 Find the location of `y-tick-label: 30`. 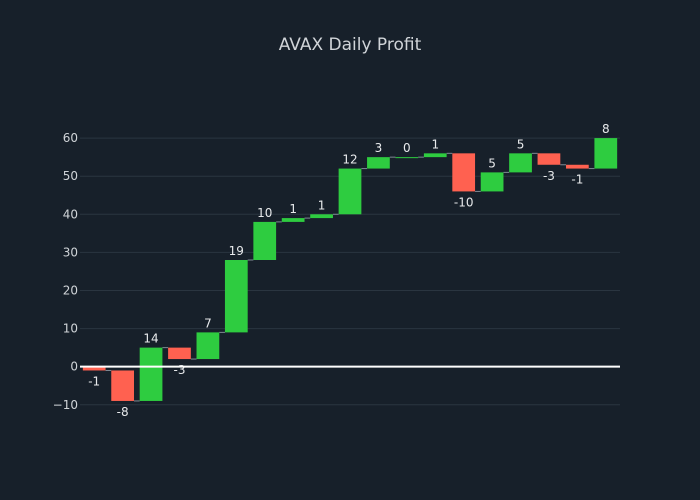

y-tick-label: 30 is located at coordinates (70, 252).